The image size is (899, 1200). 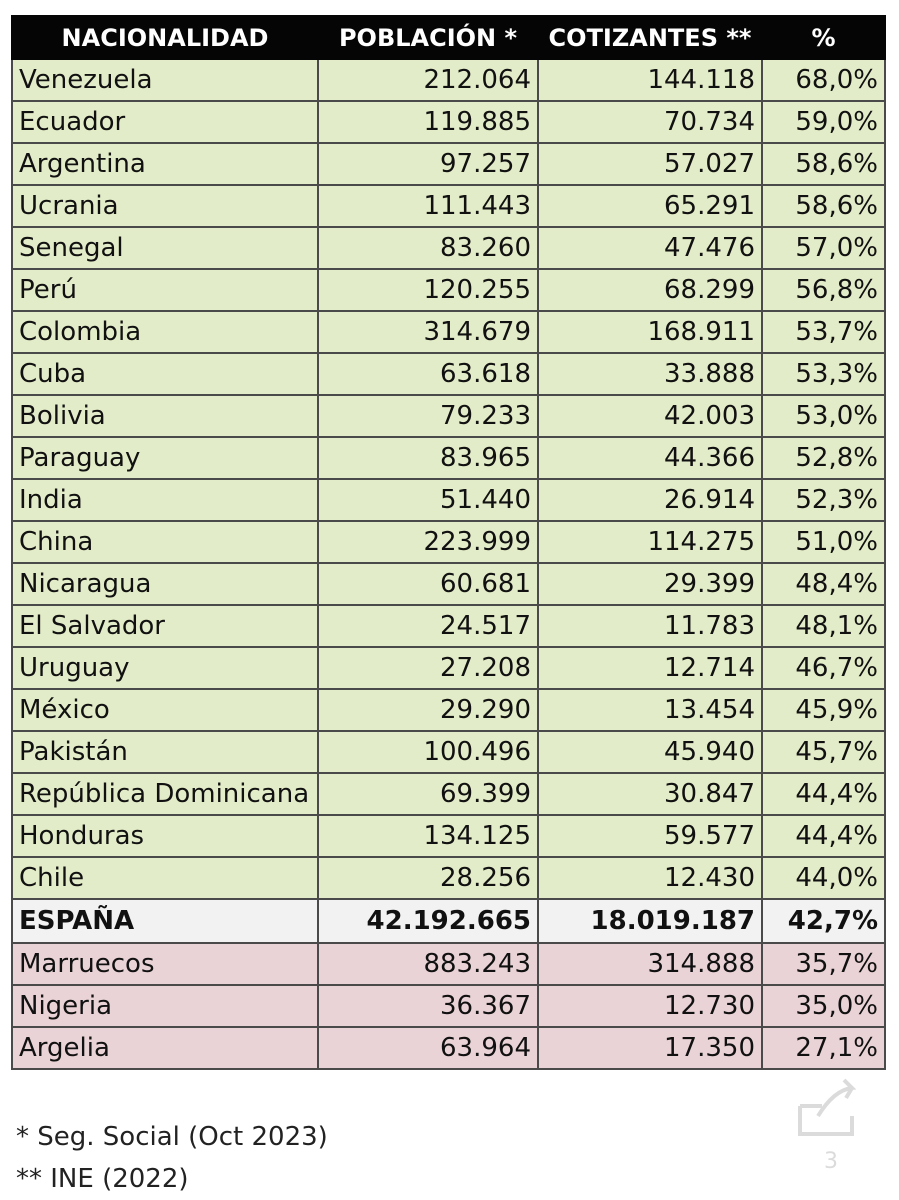 I want to click on cell-cotizantes: 18.019.187, so click(x=650, y=921).